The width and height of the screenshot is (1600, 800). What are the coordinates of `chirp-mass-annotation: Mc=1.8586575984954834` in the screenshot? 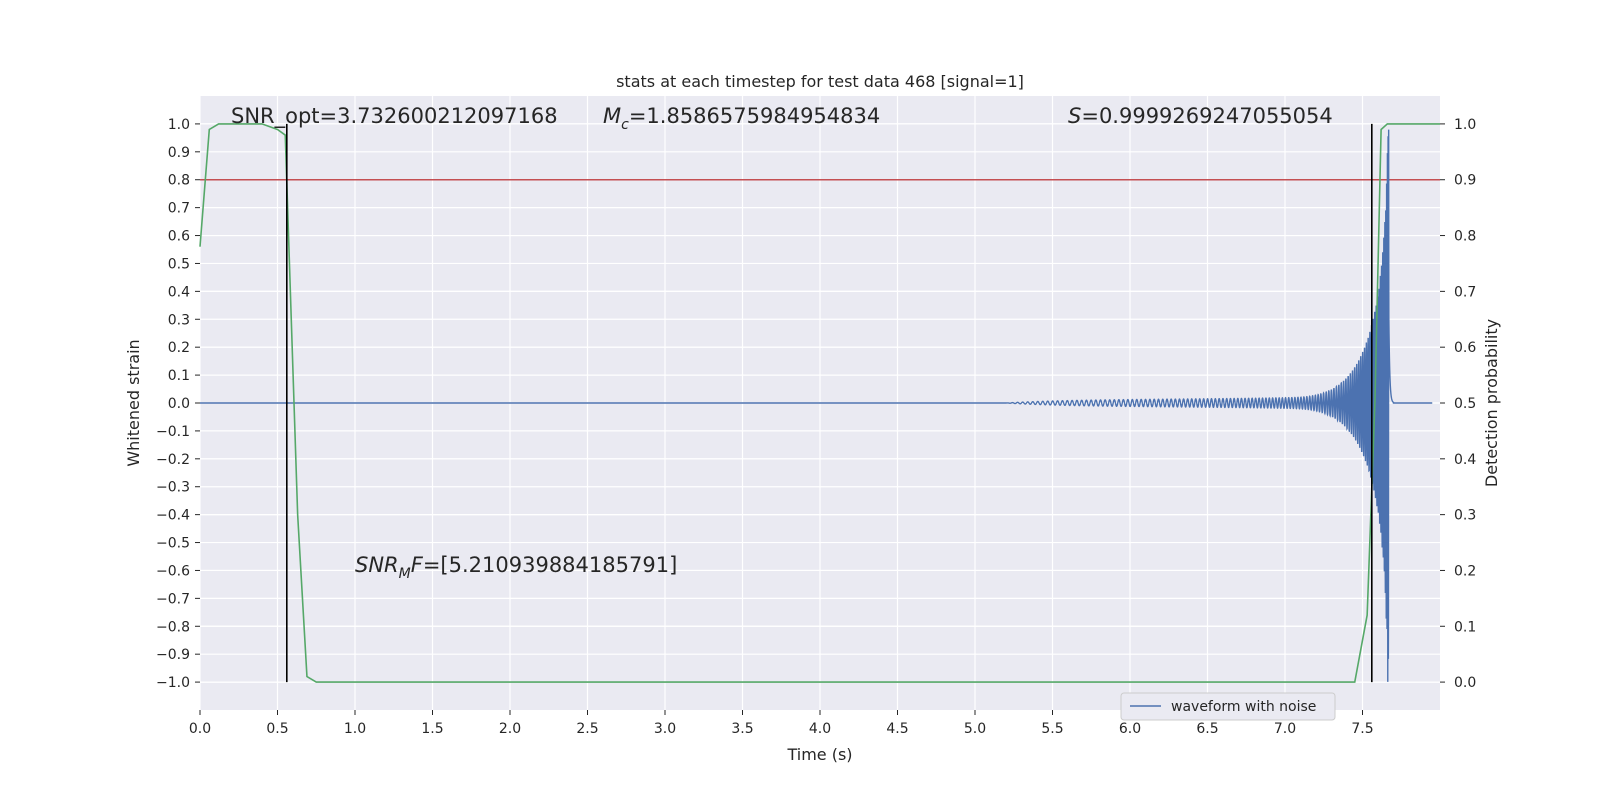 It's located at (741, 118).